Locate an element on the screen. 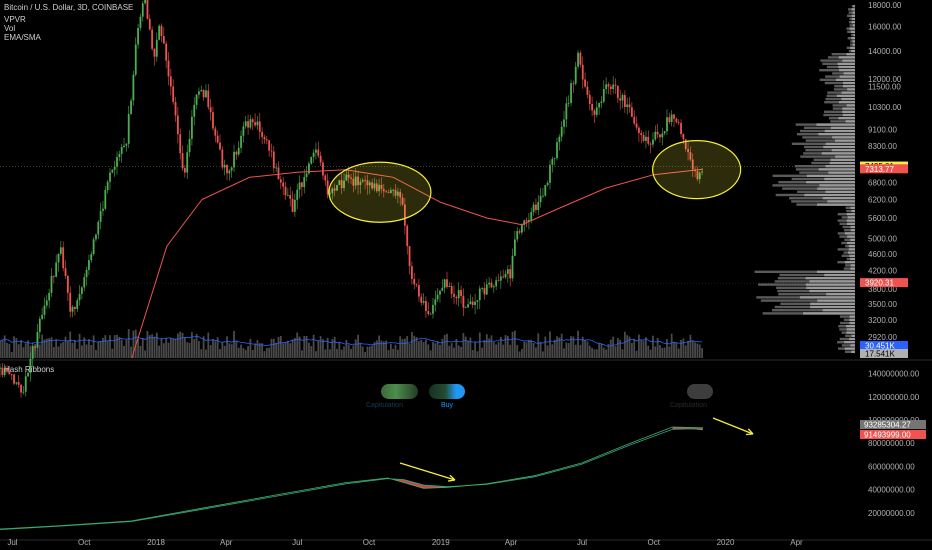  price-tick-label: 5000.00 is located at coordinates (882, 239).